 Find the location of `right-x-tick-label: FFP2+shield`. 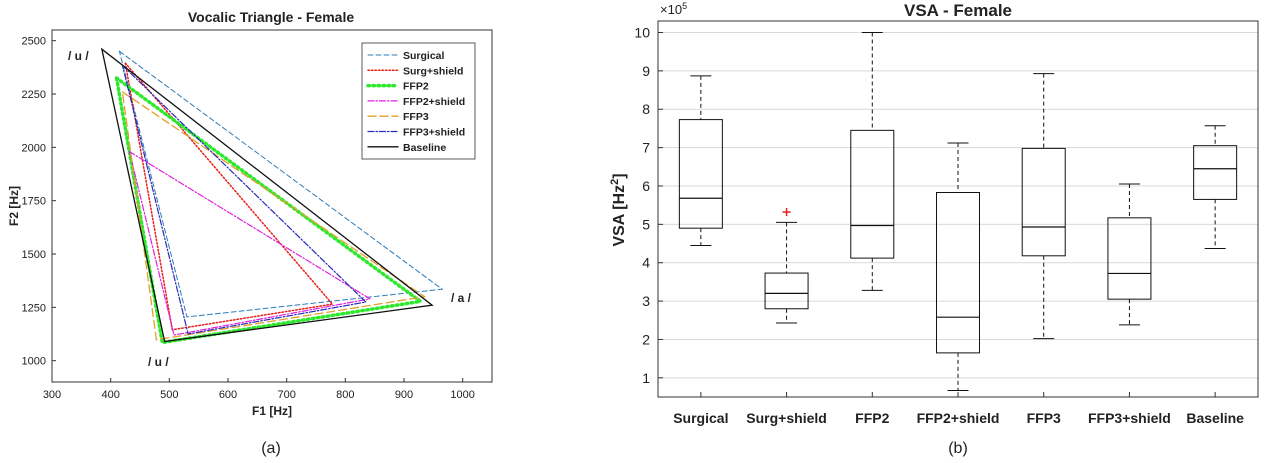

right-x-tick-label: FFP2+shield is located at coordinates (958, 418).